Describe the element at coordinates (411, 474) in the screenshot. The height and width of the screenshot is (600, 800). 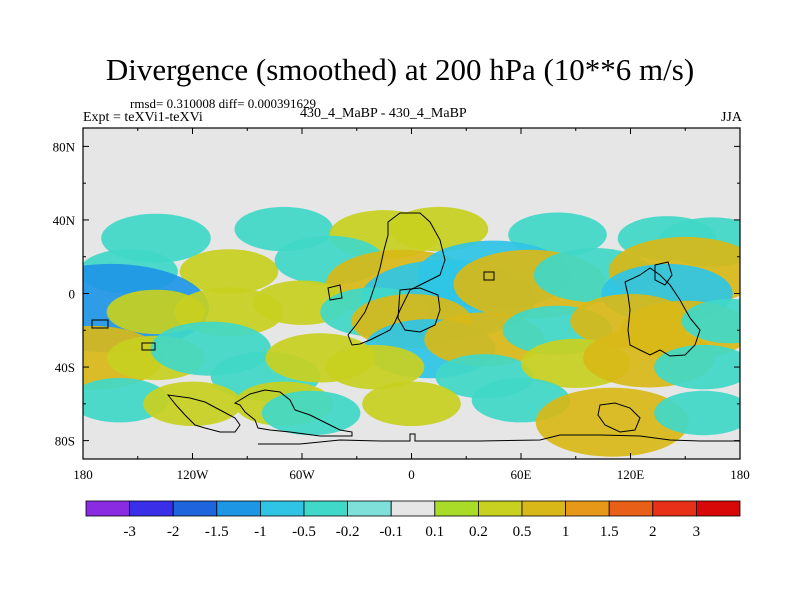
I see `x-tick-label: 0` at that location.